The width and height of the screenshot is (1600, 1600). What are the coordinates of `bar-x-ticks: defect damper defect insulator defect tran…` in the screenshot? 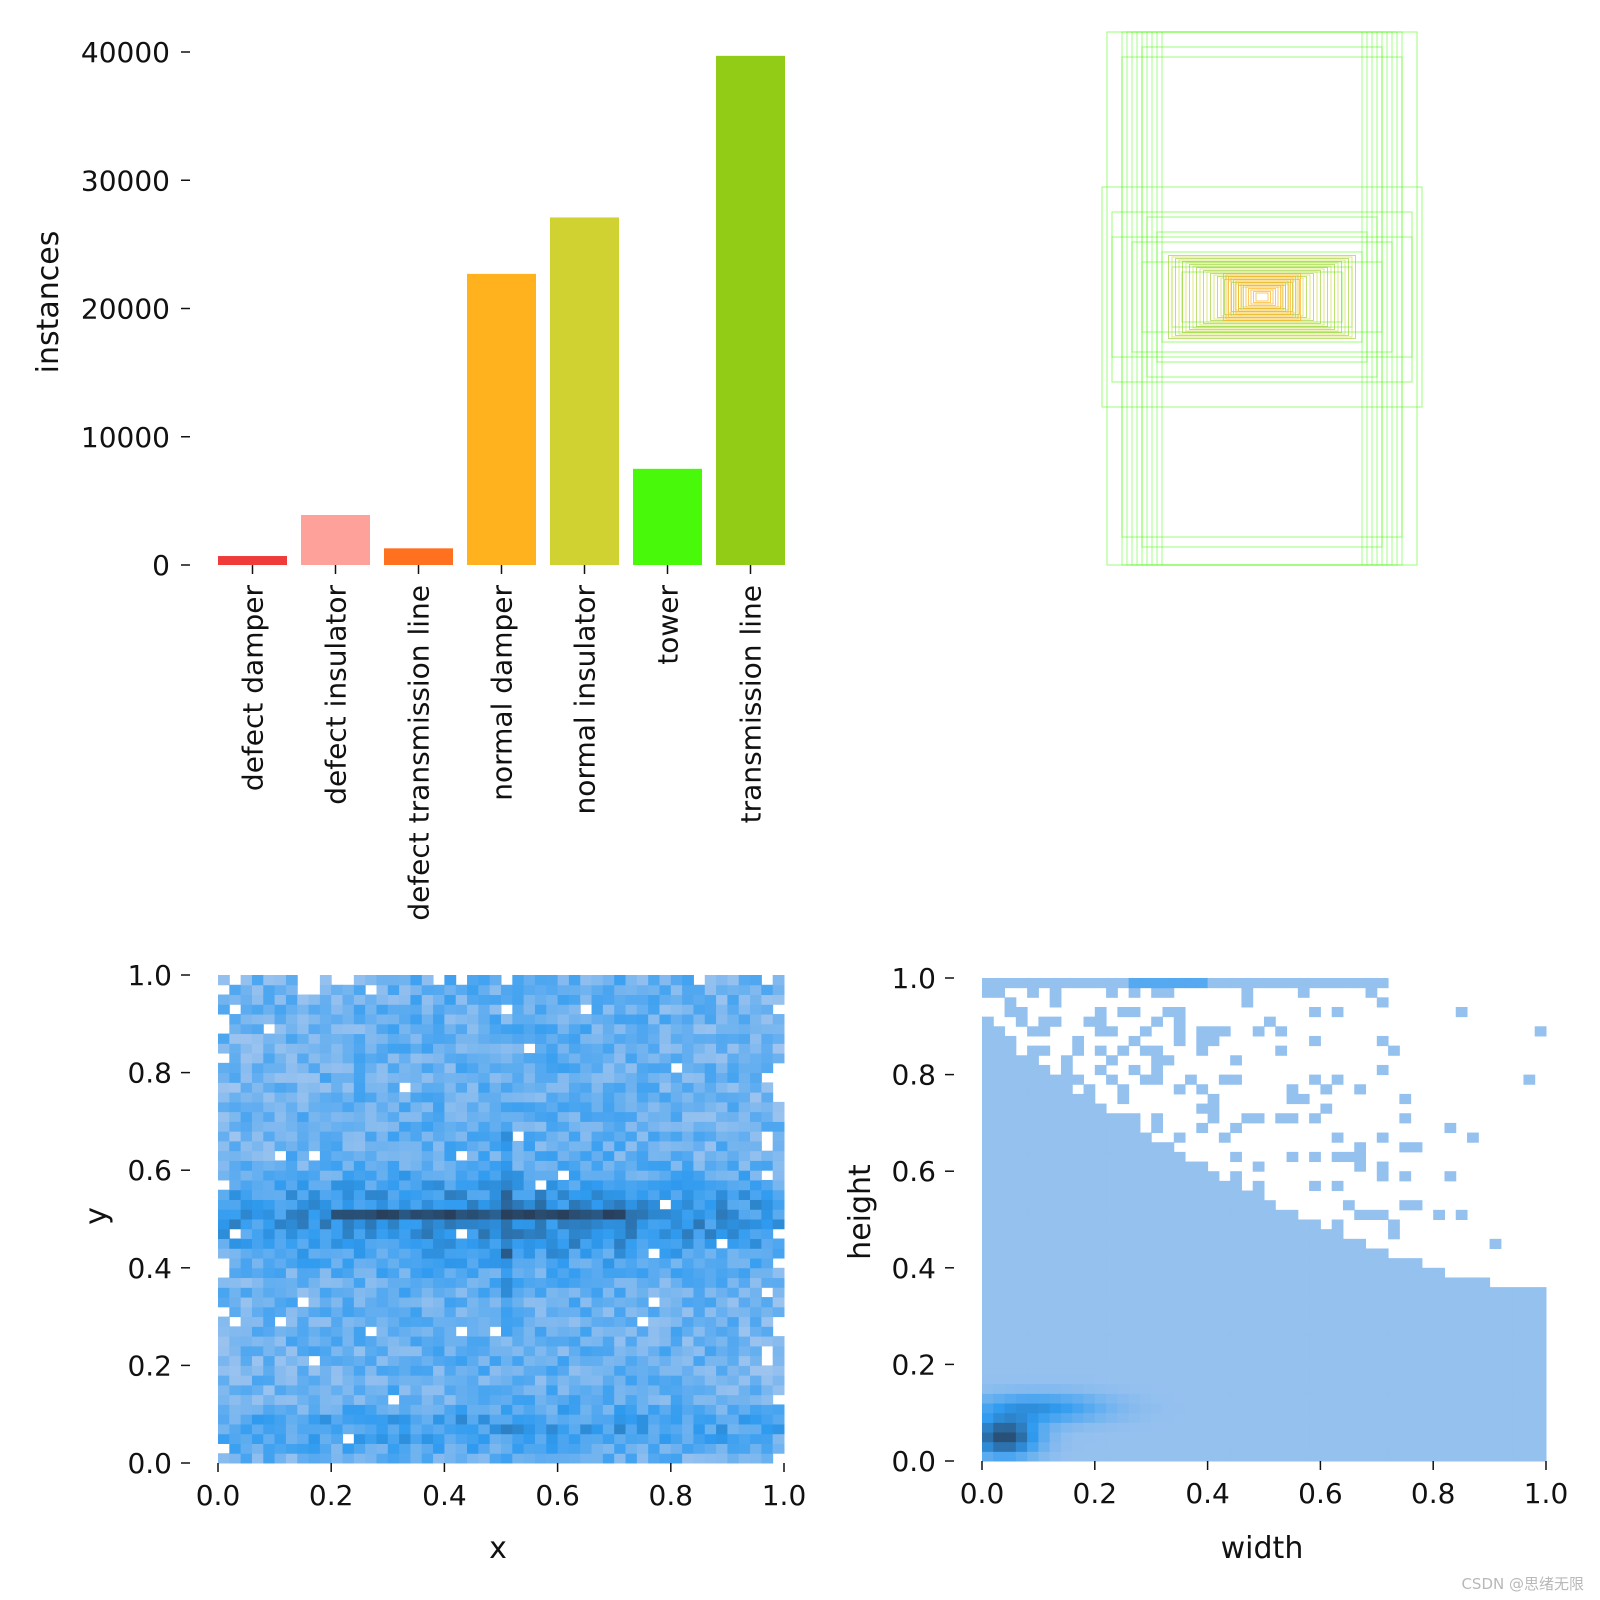 It's located at (502, 743).